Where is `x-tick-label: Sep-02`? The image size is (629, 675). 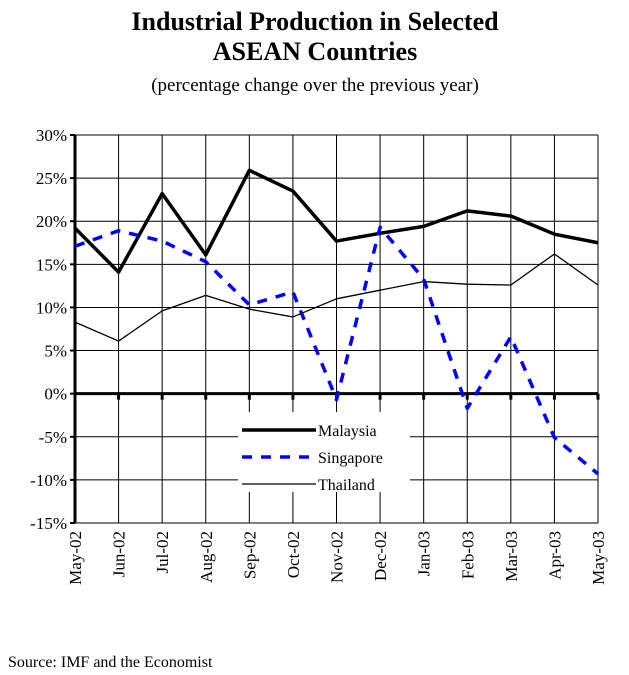 x-tick-label: Sep-02 is located at coordinates (249, 555).